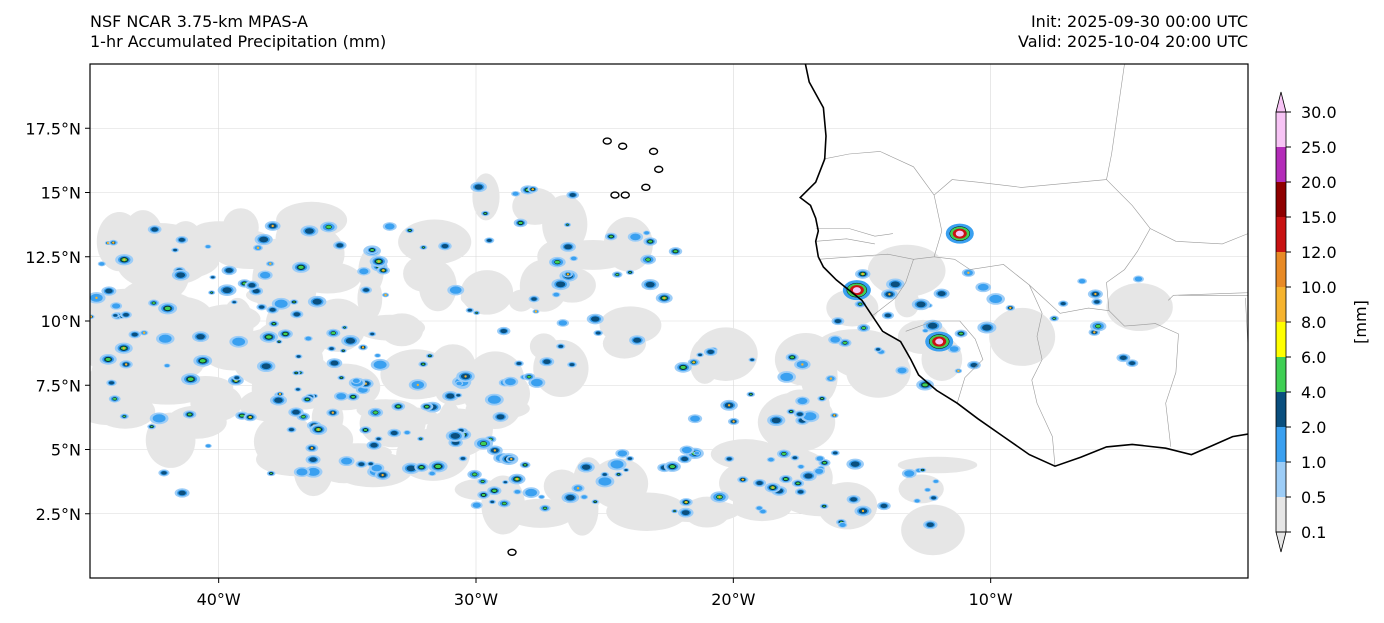 This screenshot has width=1384, height=623. What do you see at coordinates (53, 128) in the screenshot?
I see `lat-tick-label: 17.5°N` at bounding box center [53, 128].